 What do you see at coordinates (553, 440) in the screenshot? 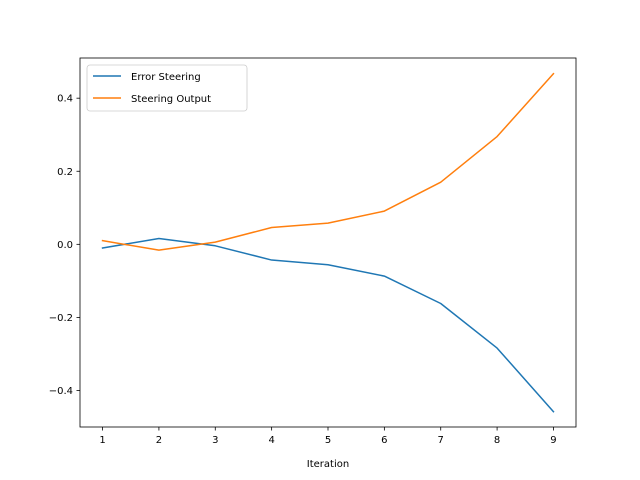
I see `x-tick-label: 9` at bounding box center [553, 440].